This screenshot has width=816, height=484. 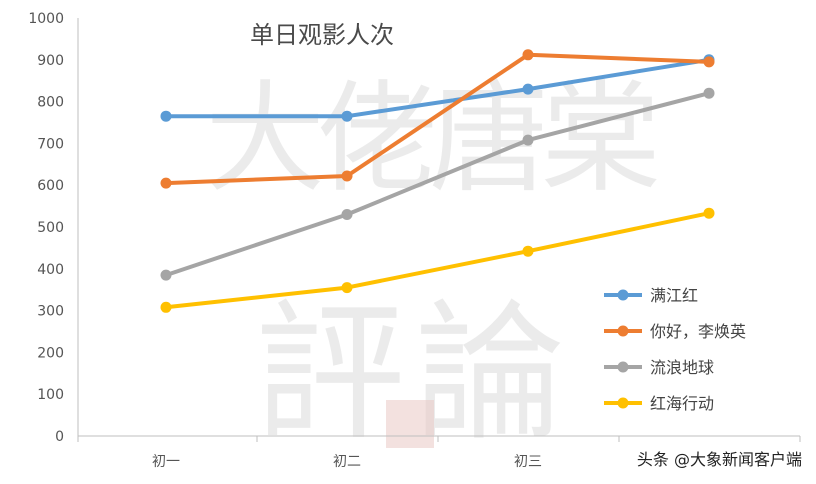 What do you see at coordinates (698, 331) in the screenshot?
I see `legend-label: 你好，李焕英` at bounding box center [698, 331].